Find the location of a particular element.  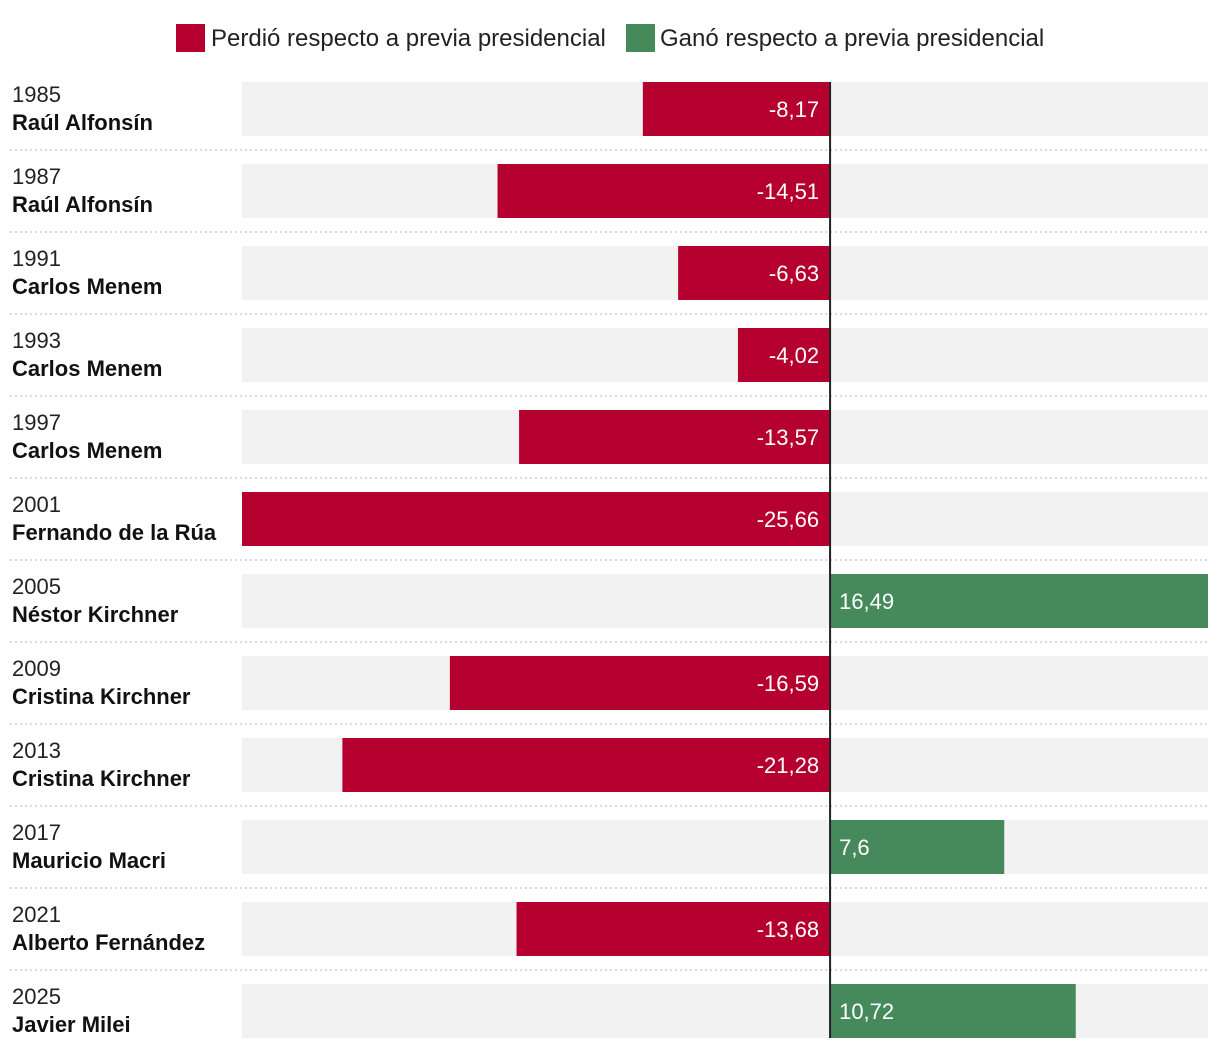

value-label-2001: -25,66 is located at coordinates (788, 519).